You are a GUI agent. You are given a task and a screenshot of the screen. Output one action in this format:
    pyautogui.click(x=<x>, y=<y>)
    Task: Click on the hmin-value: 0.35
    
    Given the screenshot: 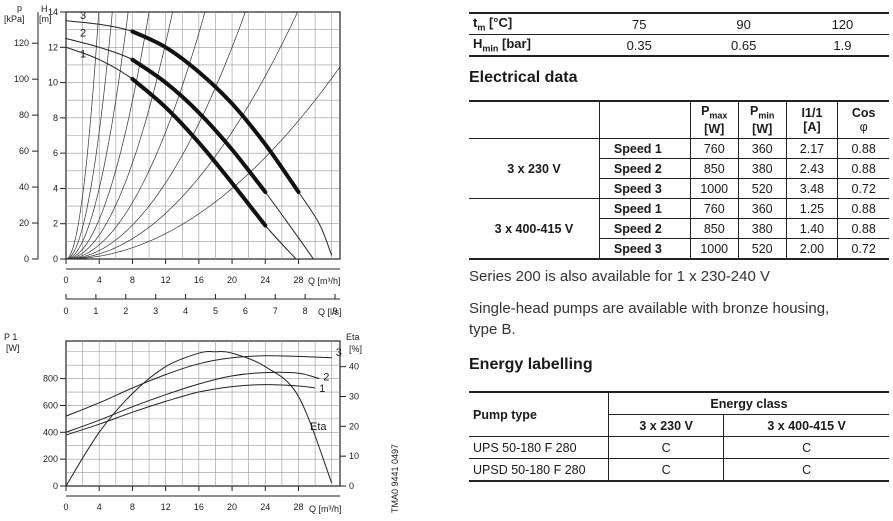 What is the action you would take?
    pyautogui.click(x=639, y=45)
    